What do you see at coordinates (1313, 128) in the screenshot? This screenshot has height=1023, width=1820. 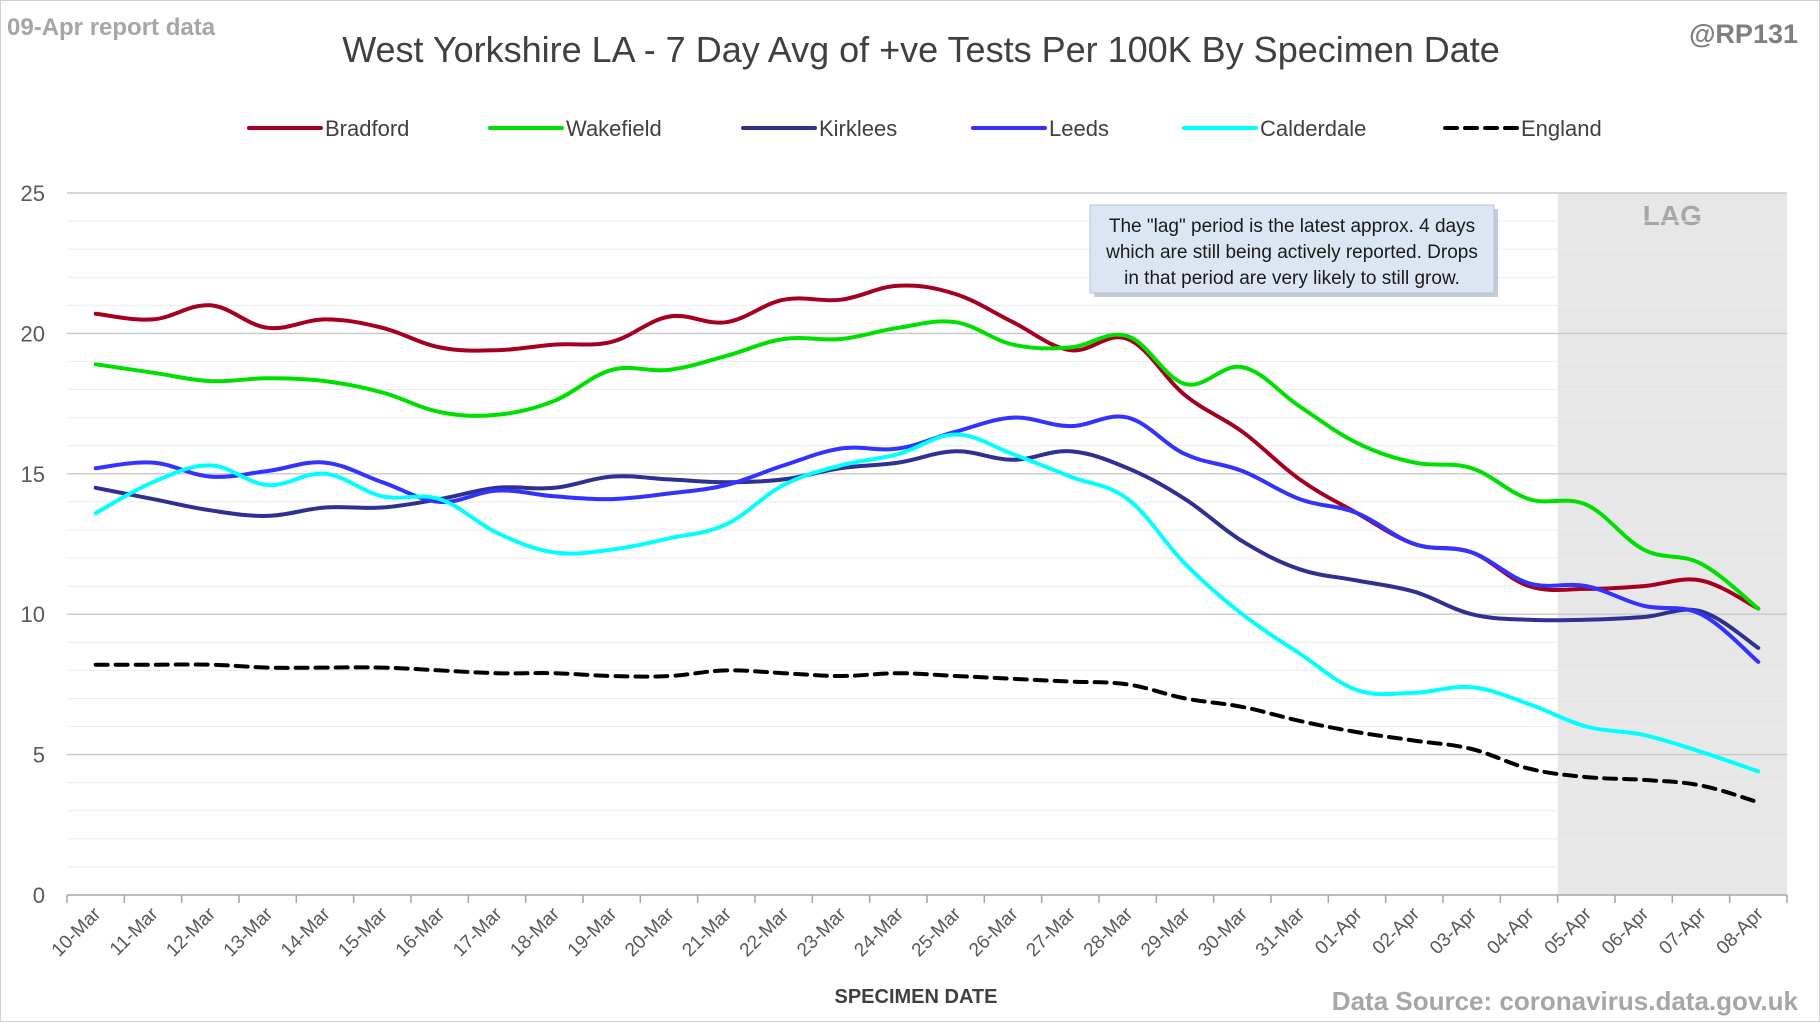 I see `legend-label-calderdale: Calderdale` at bounding box center [1313, 128].